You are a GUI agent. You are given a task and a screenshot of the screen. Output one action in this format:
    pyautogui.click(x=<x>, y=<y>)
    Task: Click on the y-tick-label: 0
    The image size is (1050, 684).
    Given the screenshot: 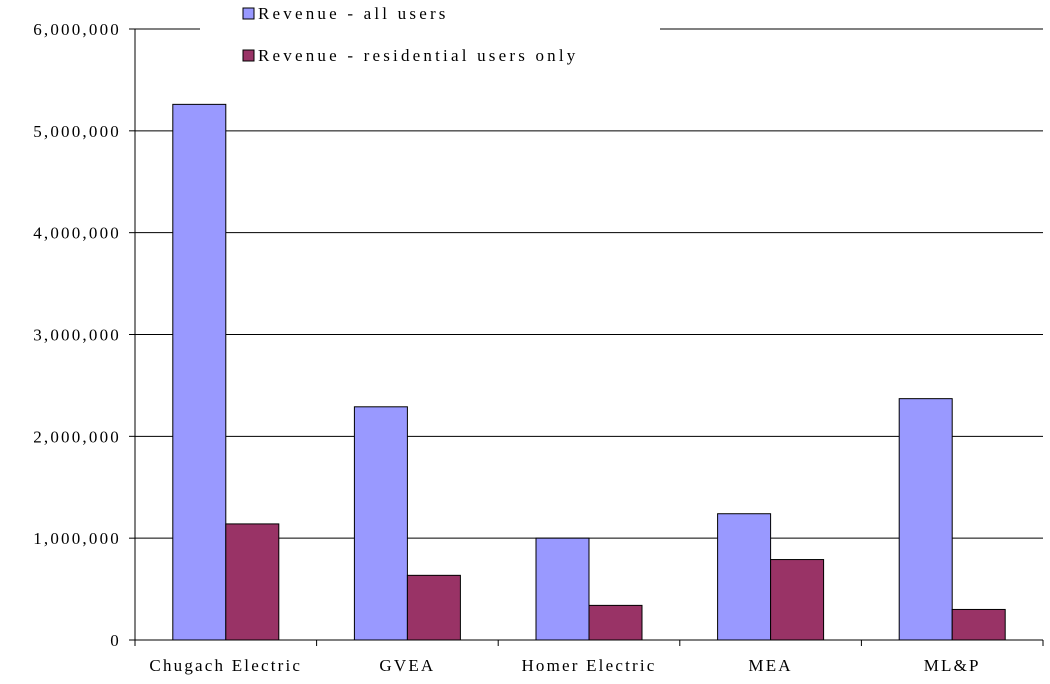 What is the action you would take?
    pyautogui.click(x=115, y=640)
    